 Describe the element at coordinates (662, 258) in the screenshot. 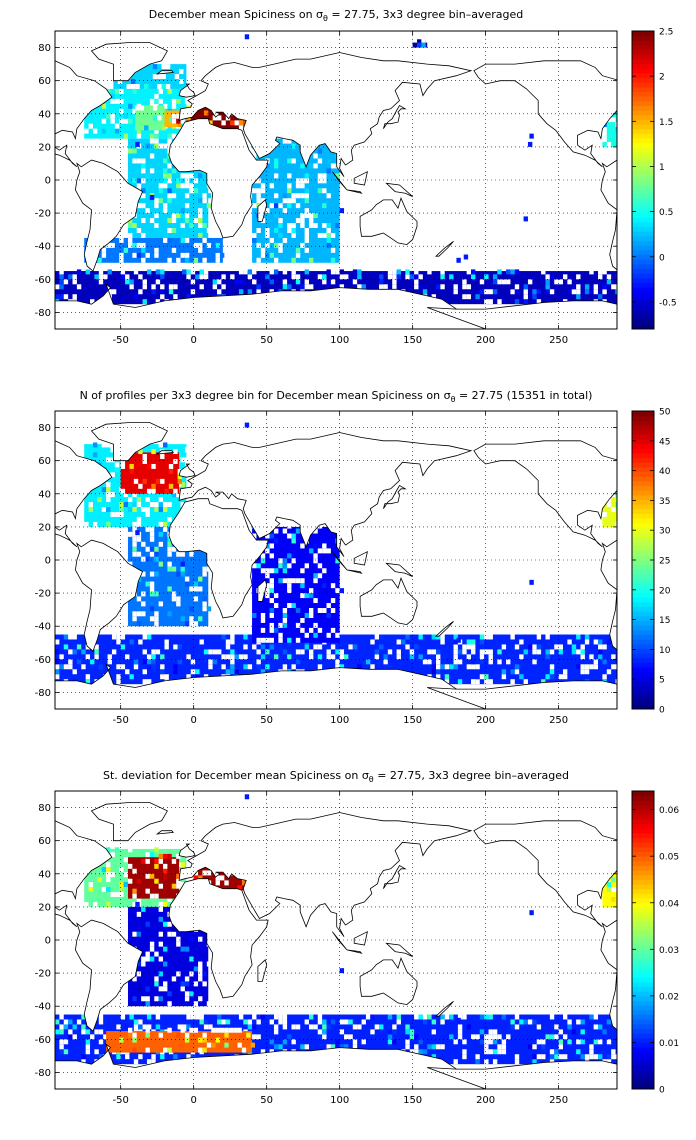

I see `colorbar-tick-label: 0` at that location.